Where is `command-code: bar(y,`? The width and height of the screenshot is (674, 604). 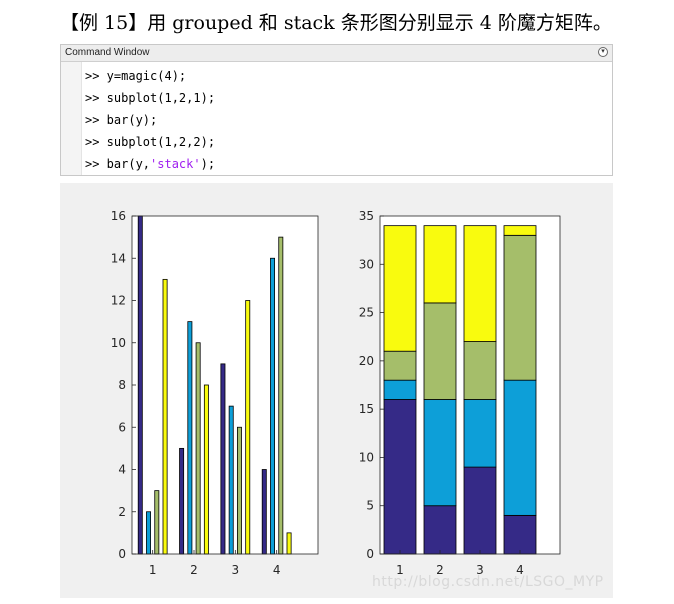 command-code: bar(y, is located at coordinates (125, 164).